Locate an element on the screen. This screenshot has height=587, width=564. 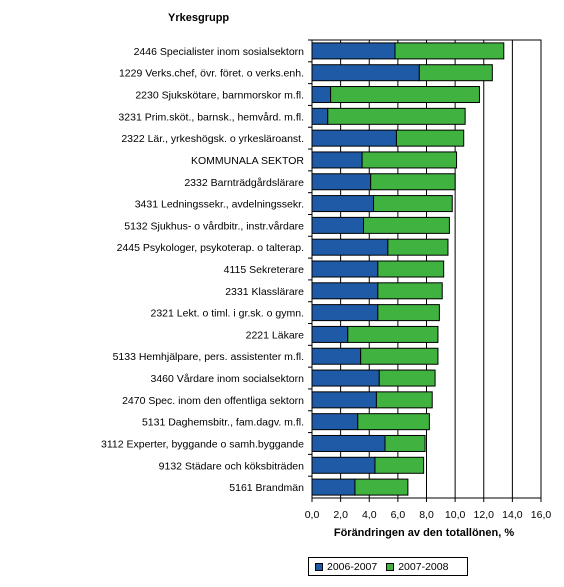
category-label: 3460 Vårdare inom socialsektorn is located at coordinates (227, 379).